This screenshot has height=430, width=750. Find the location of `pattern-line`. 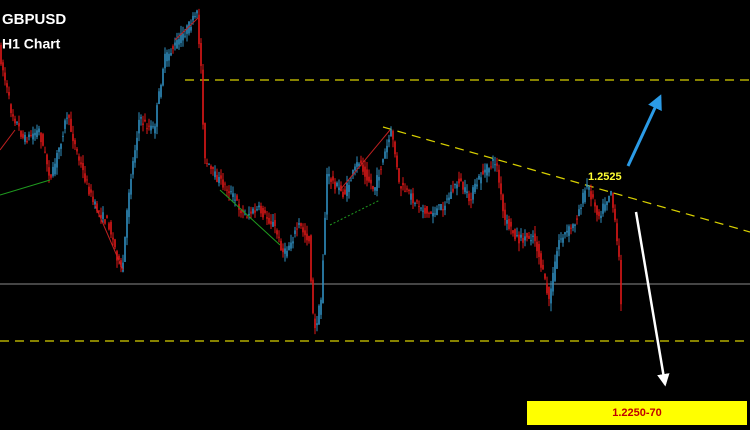

pattern-line is located at coordinates (25, 187).